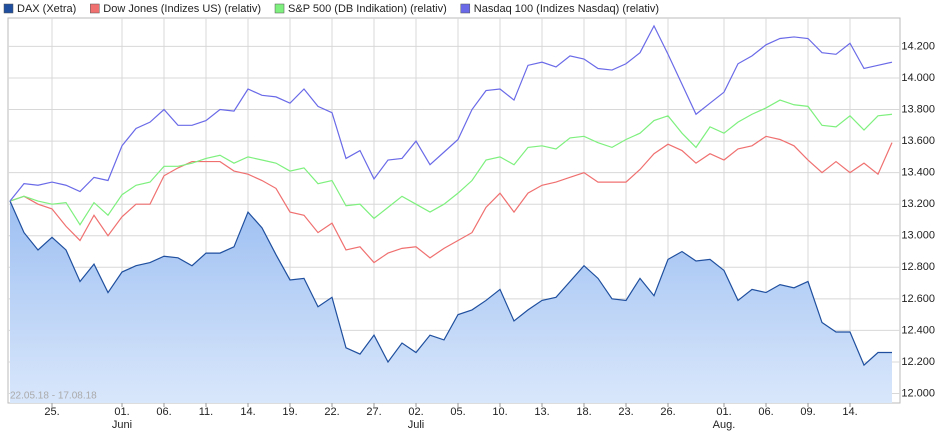 This screenshot has width=941, height=436. Describe the element at coordinates (724, 425) in the screenshot. I see `month-label: Aug.` at that location.